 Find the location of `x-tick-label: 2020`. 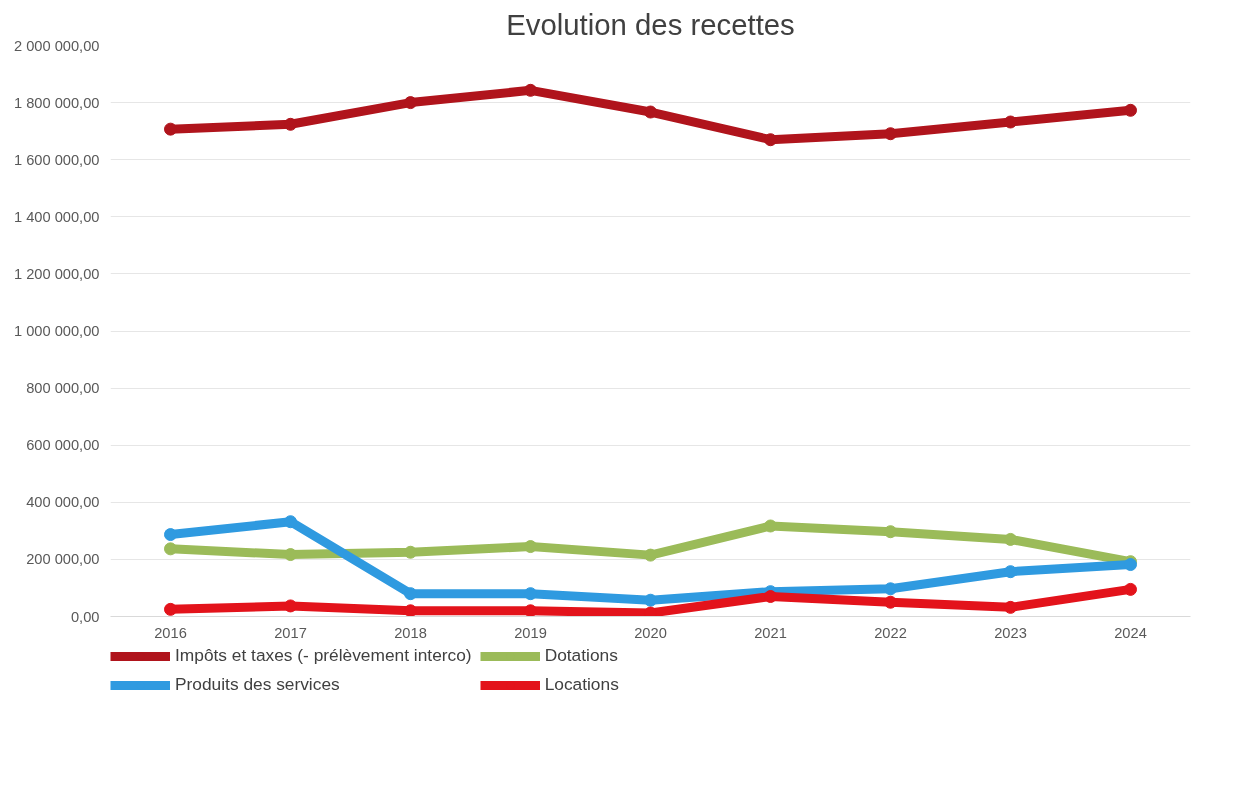

x-tick-label: 2020 is located at coordinates (650, 632).